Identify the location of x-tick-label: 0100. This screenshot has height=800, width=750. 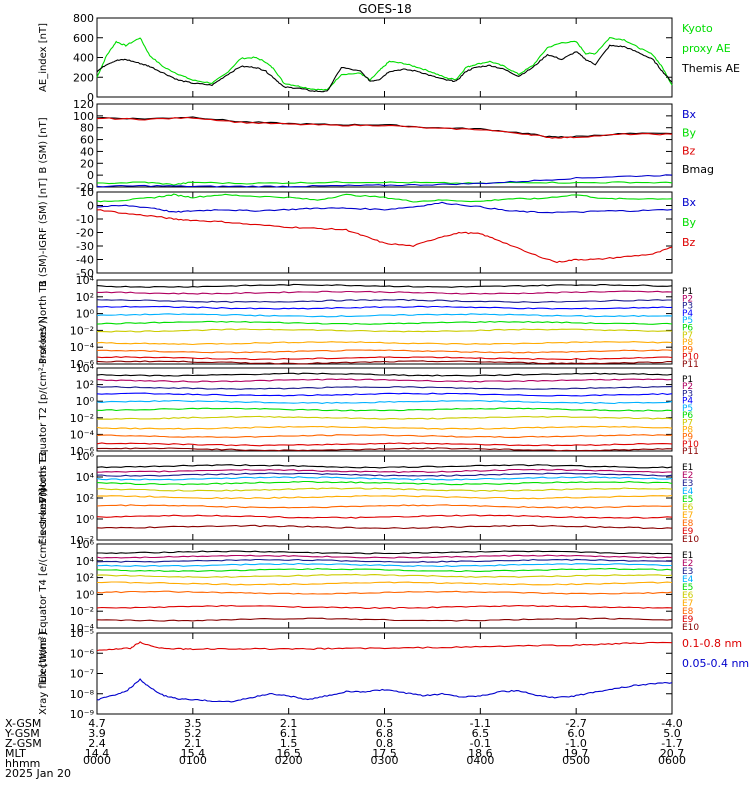
(193, 760).